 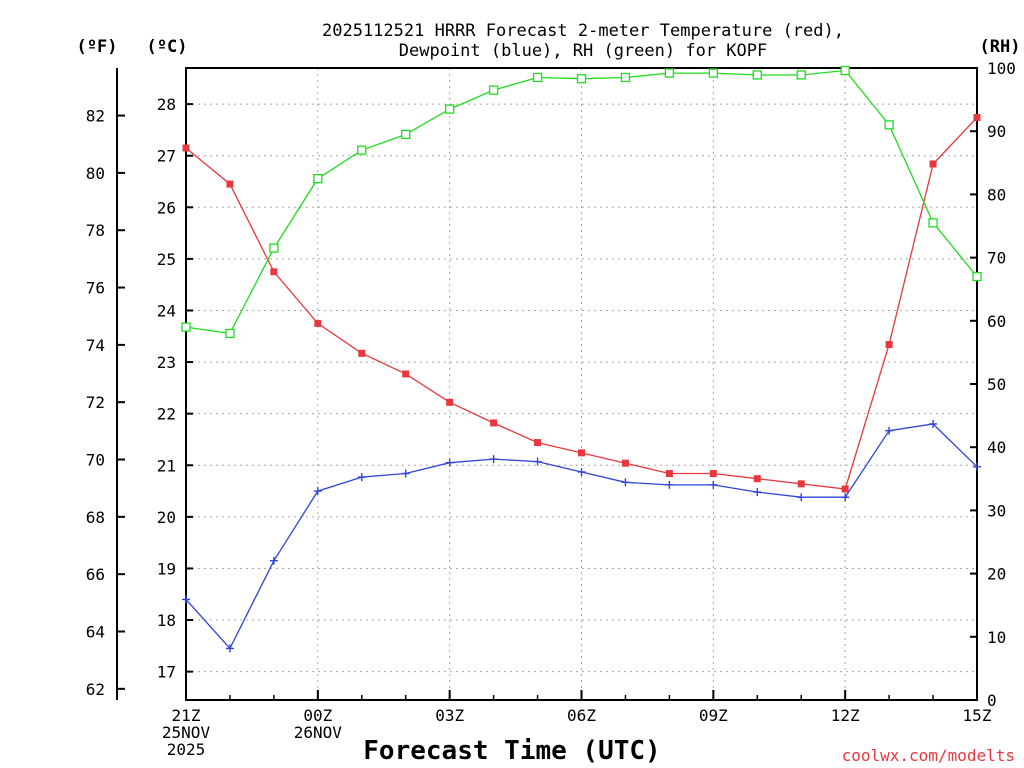 I want to click on rh-tick-label: 50, so click(x=996, y=384).